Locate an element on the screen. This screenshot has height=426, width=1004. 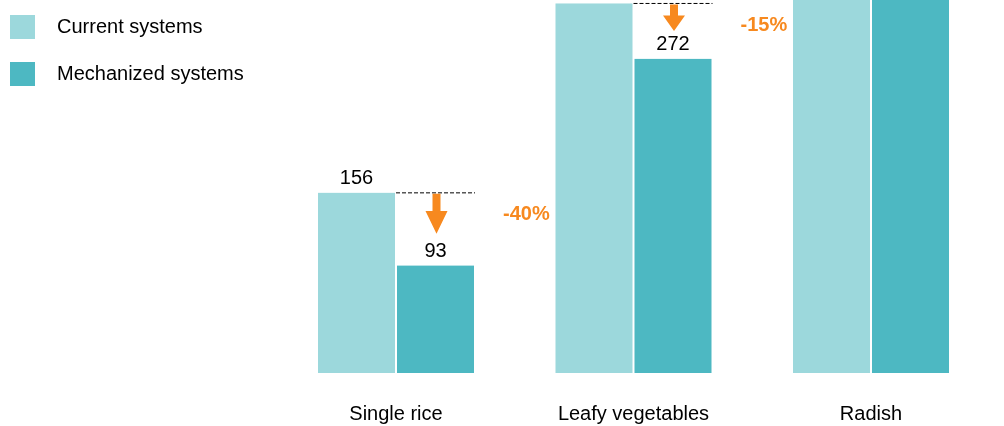
legend-label: Current systems is located at coordinates (130, 26).